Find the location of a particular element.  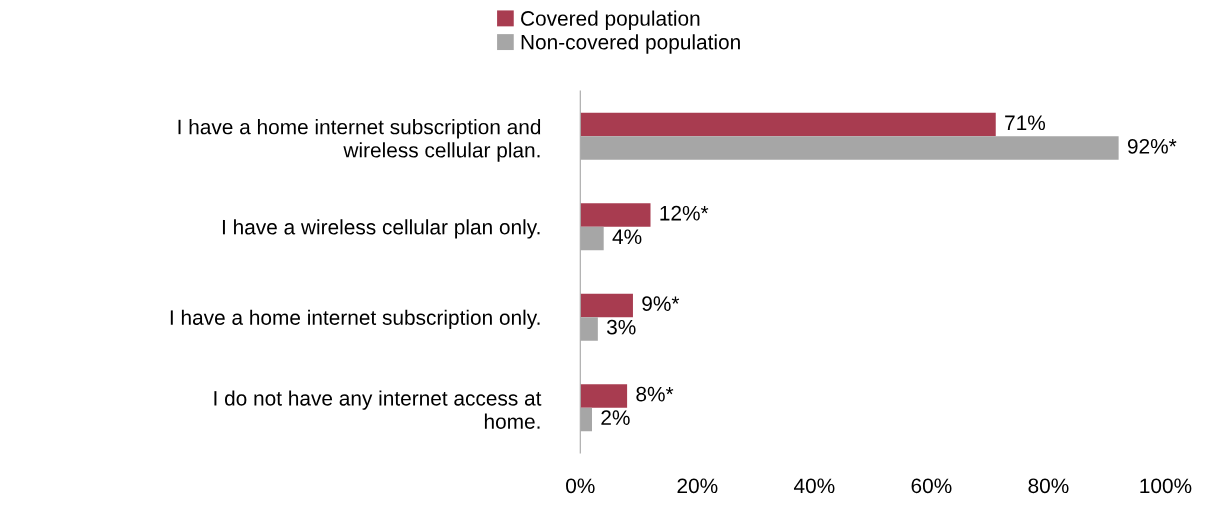

y-tick-label: I do not have any internet access at home. is located at coordinates (378, 409).